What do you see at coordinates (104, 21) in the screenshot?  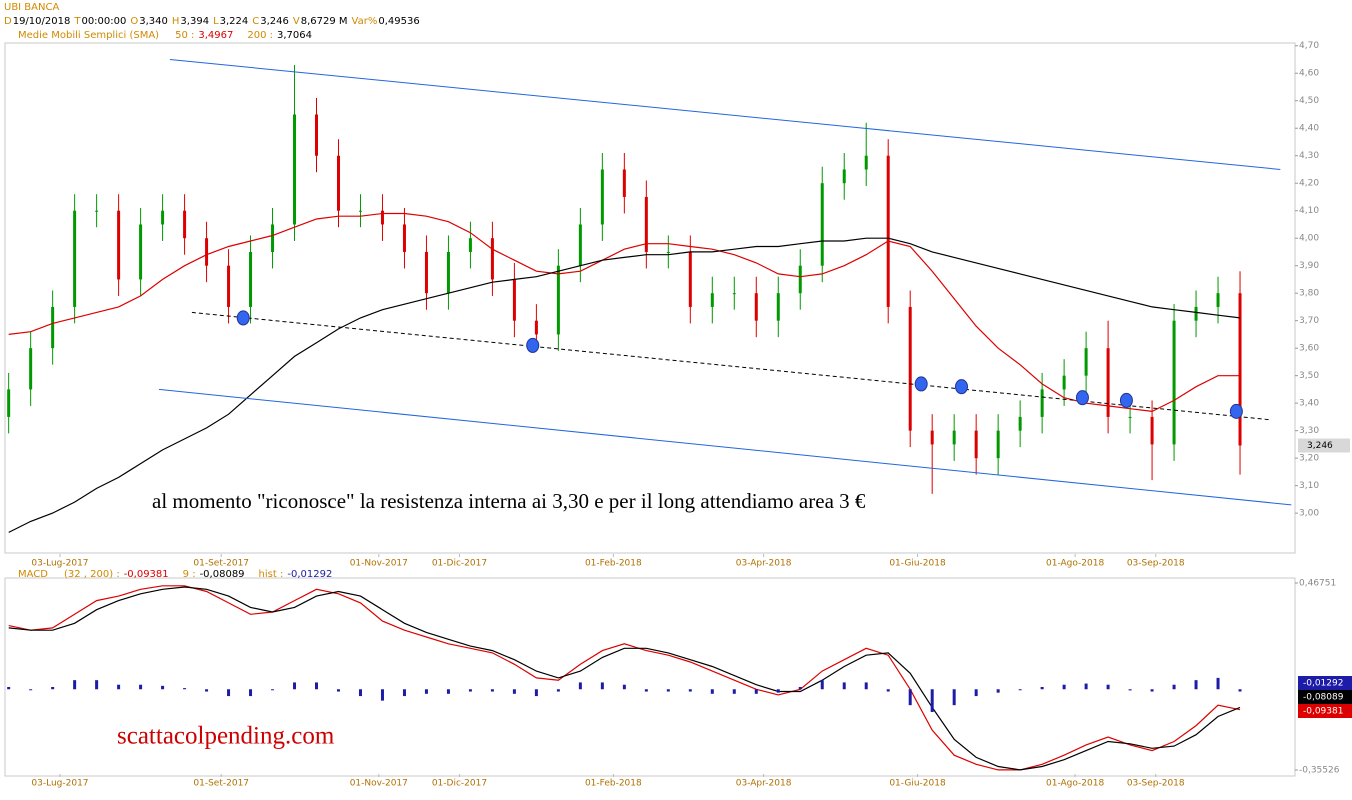 I see `info-value: 00:00:00` at bounding box center [104, 21].